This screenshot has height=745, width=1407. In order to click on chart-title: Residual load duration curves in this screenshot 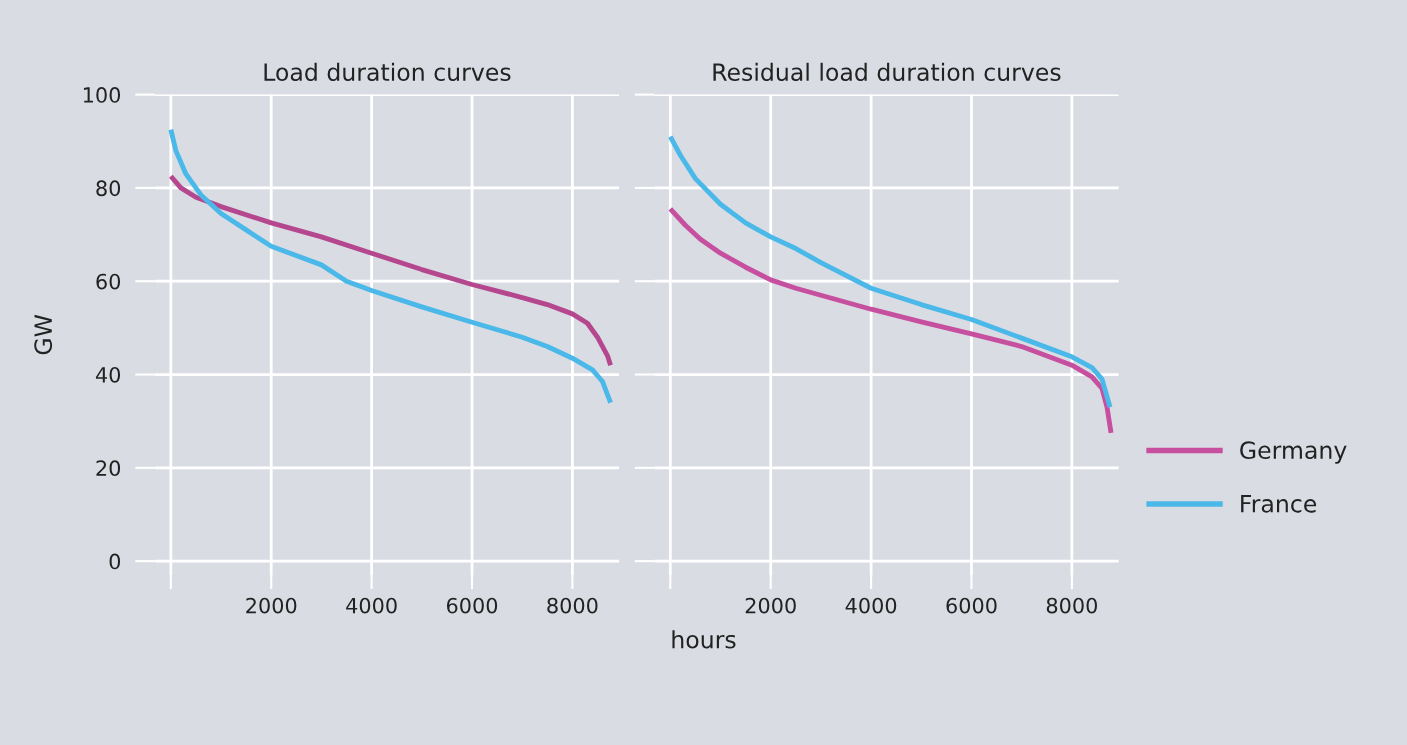, I will do `click(887, 72)`.